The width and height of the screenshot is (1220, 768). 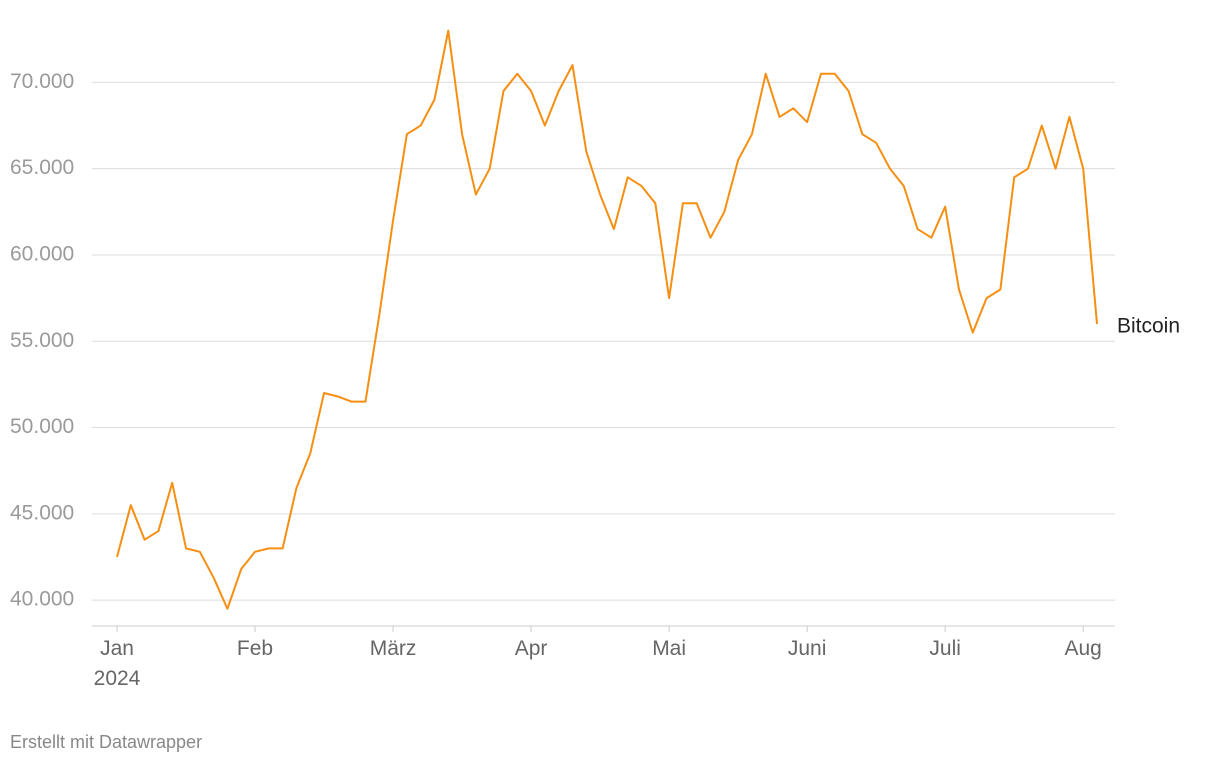 What do you see at coordinates (106, 742) in the screenshot?
I see `credit: Erstellt mit Datawrapper` at bounding box center [106, 742].